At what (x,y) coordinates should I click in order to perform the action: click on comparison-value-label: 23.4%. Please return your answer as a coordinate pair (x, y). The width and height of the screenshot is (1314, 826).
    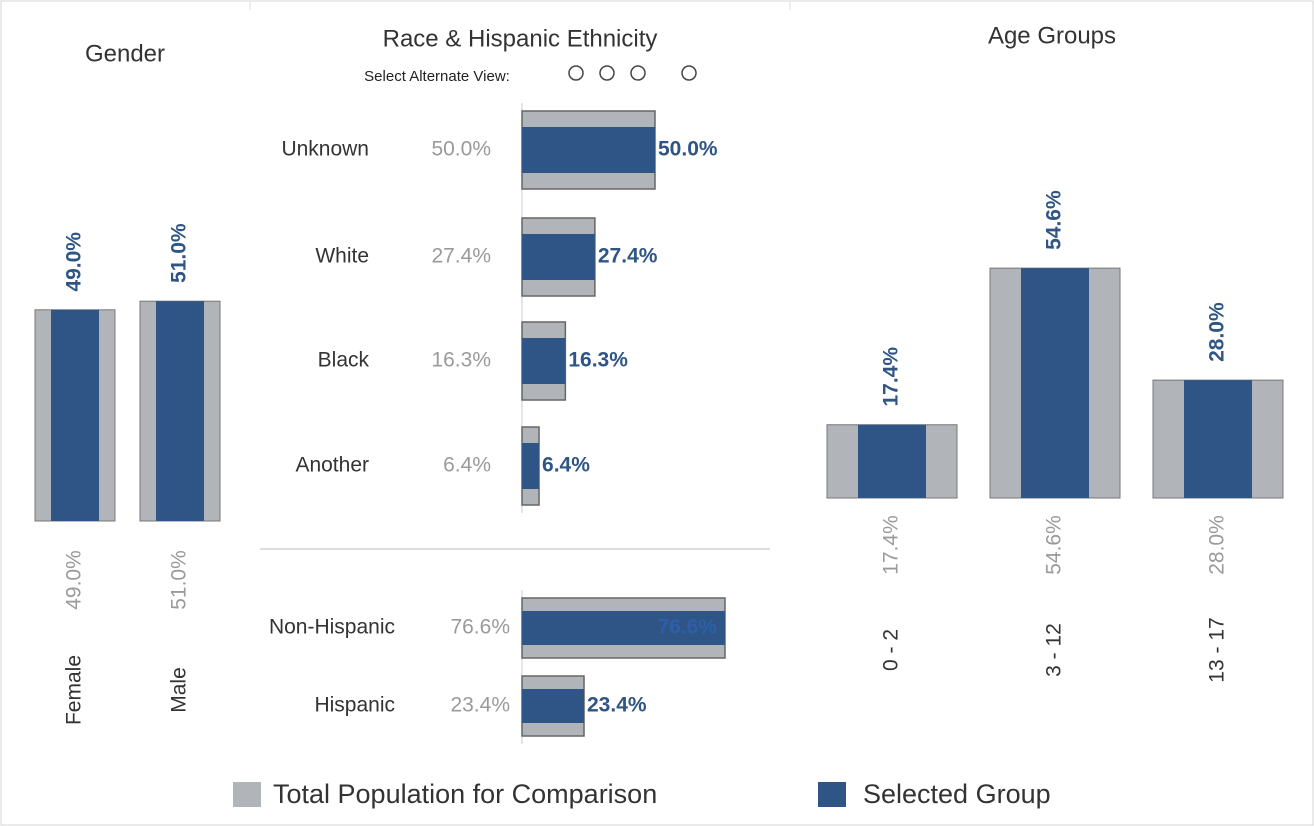
    Looking at the image, I should click on (480, 705).